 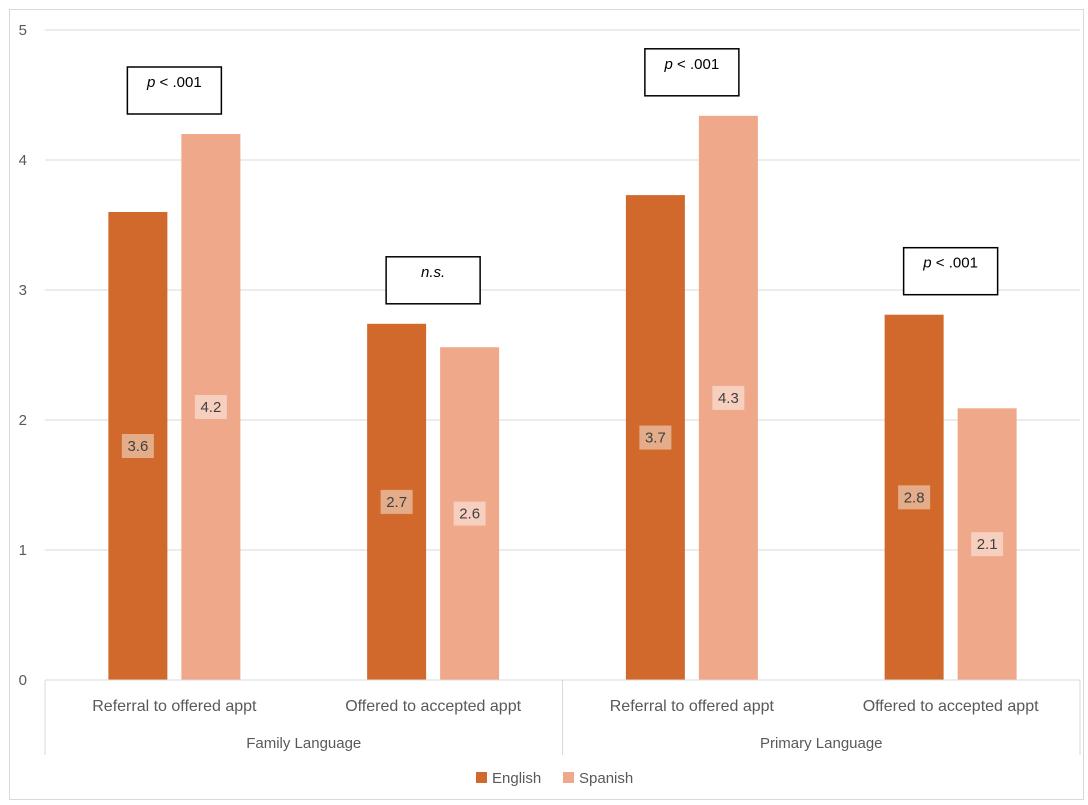 I want to click on data-label: 4.3, so click(x=728, y=398).